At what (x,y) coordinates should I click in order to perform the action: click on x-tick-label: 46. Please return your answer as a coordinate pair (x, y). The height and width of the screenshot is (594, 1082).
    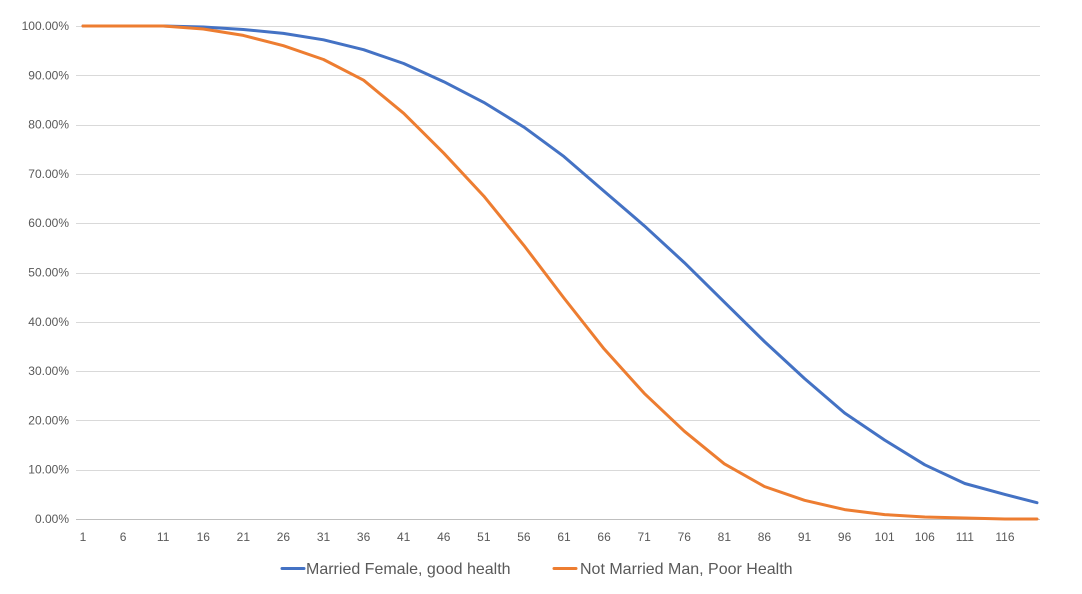
    Looking at the image, I should click on (444, 537).